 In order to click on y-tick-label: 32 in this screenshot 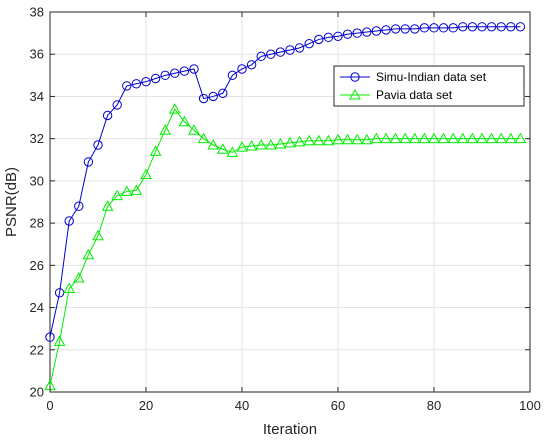, I will do `click(37, 138)`.